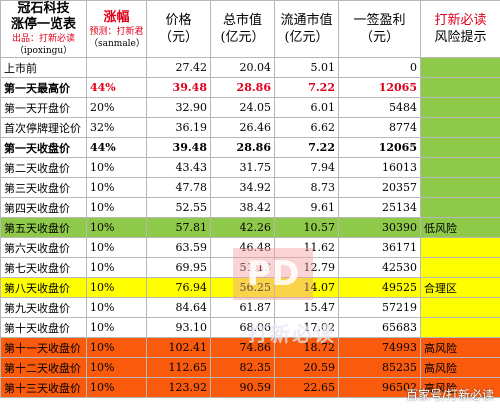 This screenshot has width=500, height=409. What do you see at coordinates (178, 187) in the screenshot?
I see `row-price: 47.78` at bounding box center [178, 187].